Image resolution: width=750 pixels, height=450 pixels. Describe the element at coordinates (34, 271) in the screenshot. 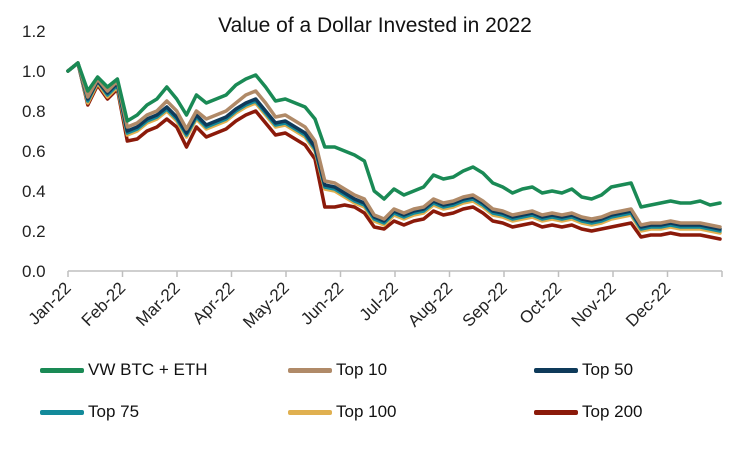

I see `y-tick-label: 0.0` at that location.